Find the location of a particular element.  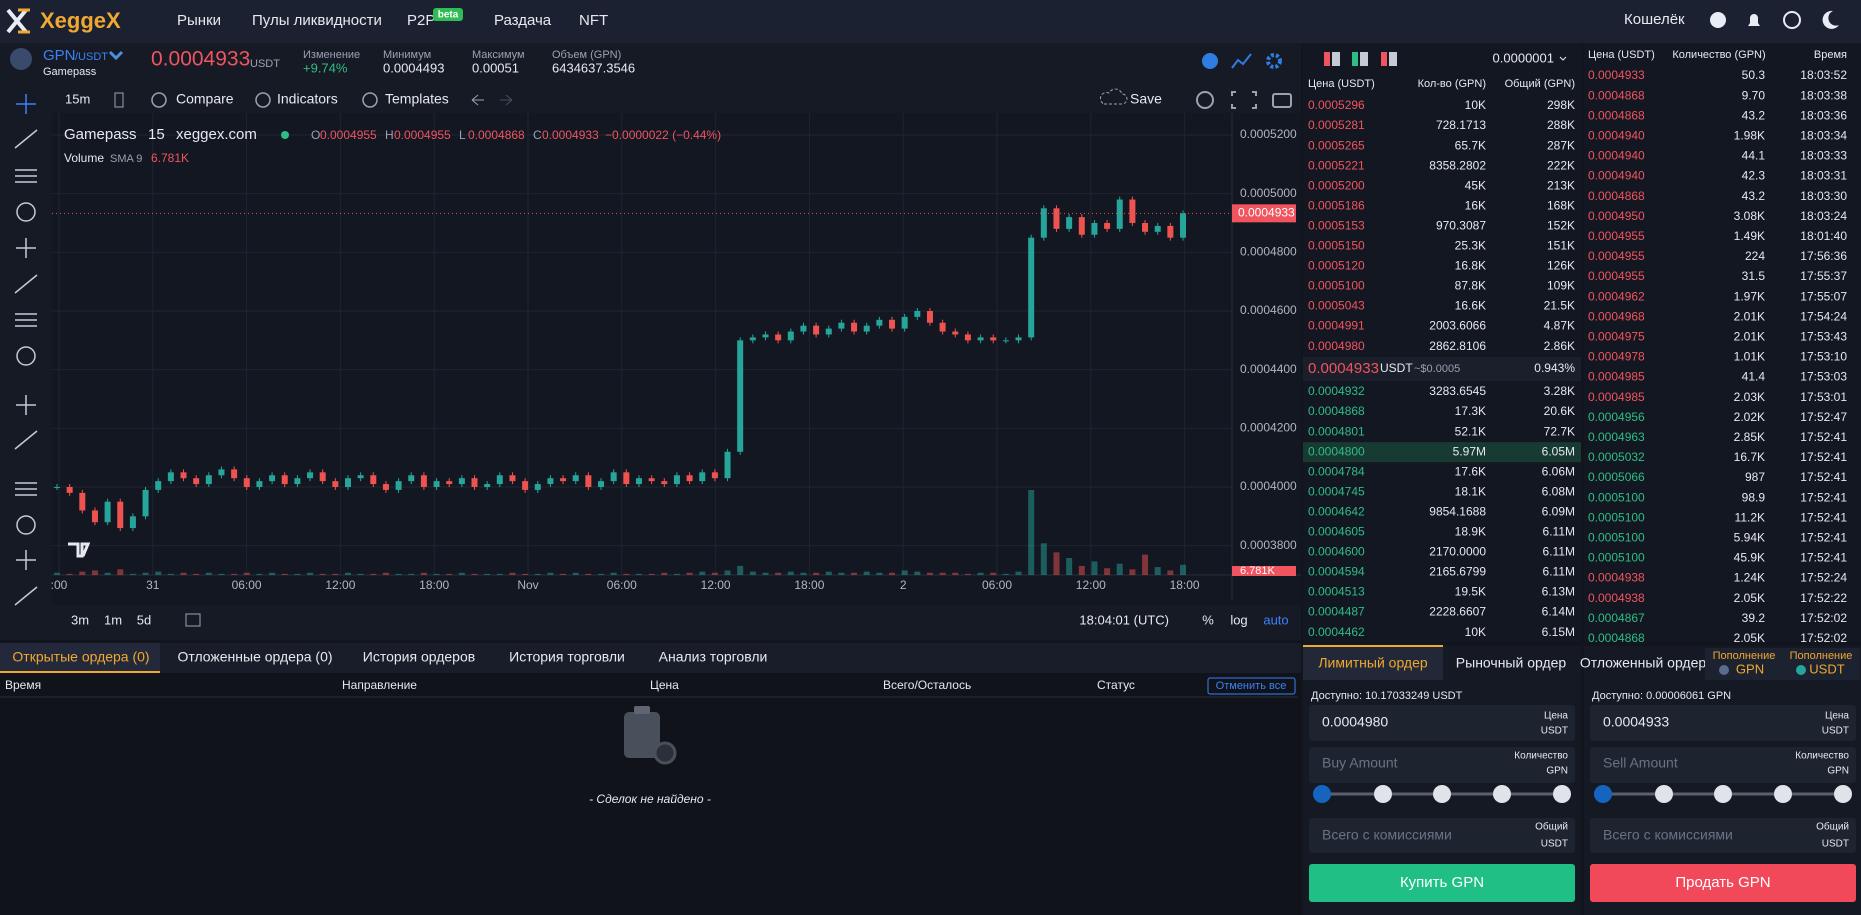

wallet-link: Кошелёк is located at coordinates (1654, 19).